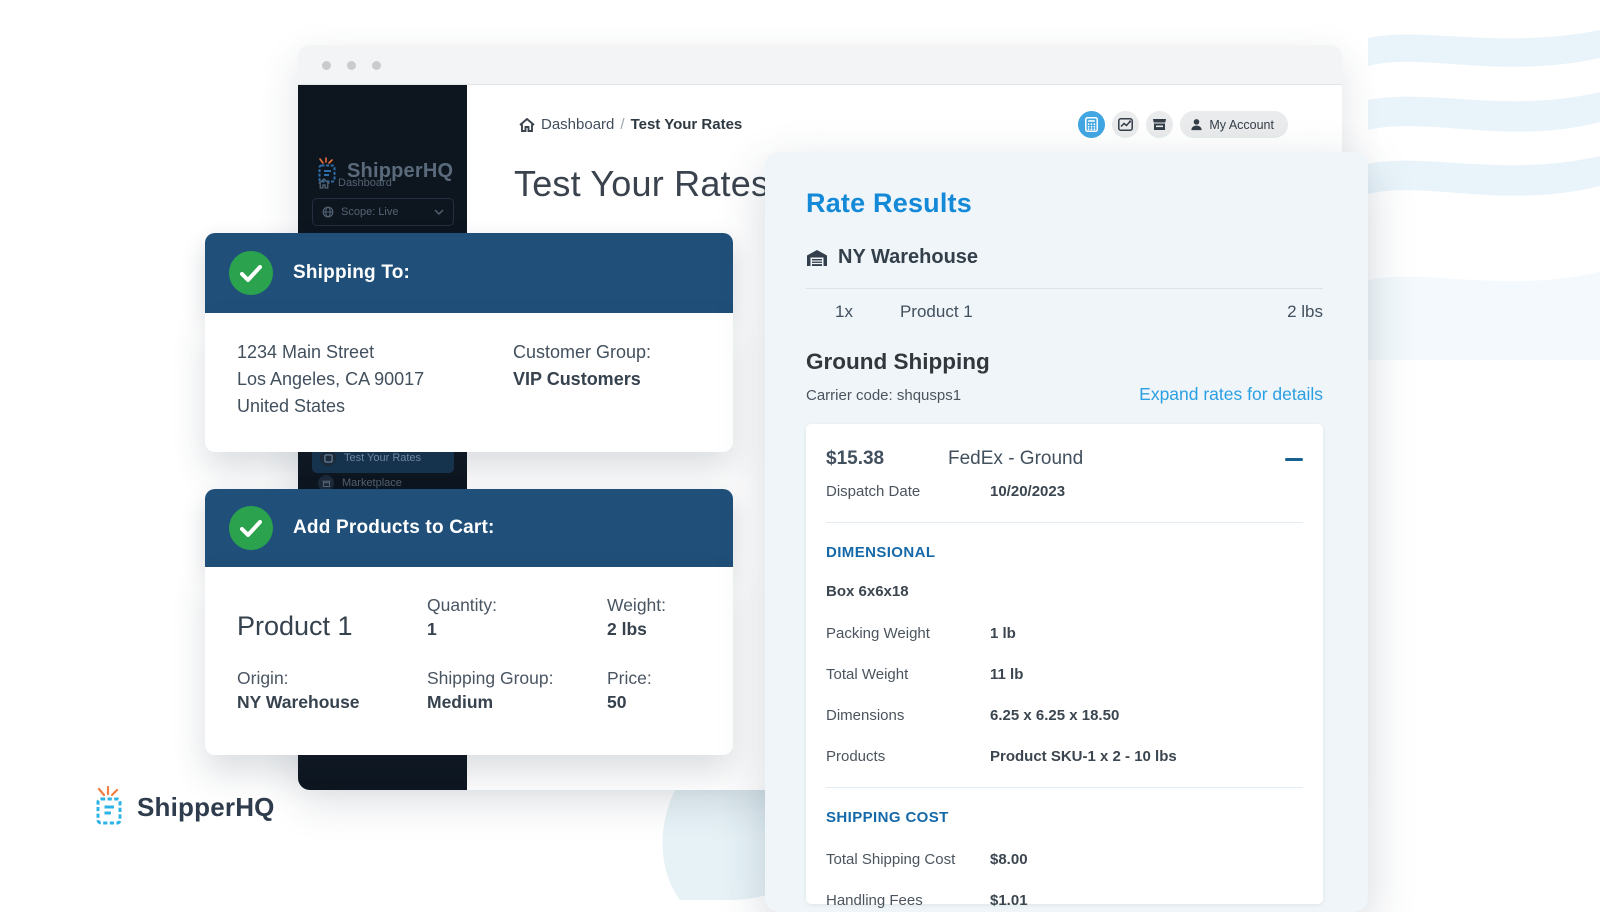 This screenshot has height=912, width=1600. I want to click on detail-row: Dimensions 6.25 x 6.25 x 18.50, so click(1064, 715).